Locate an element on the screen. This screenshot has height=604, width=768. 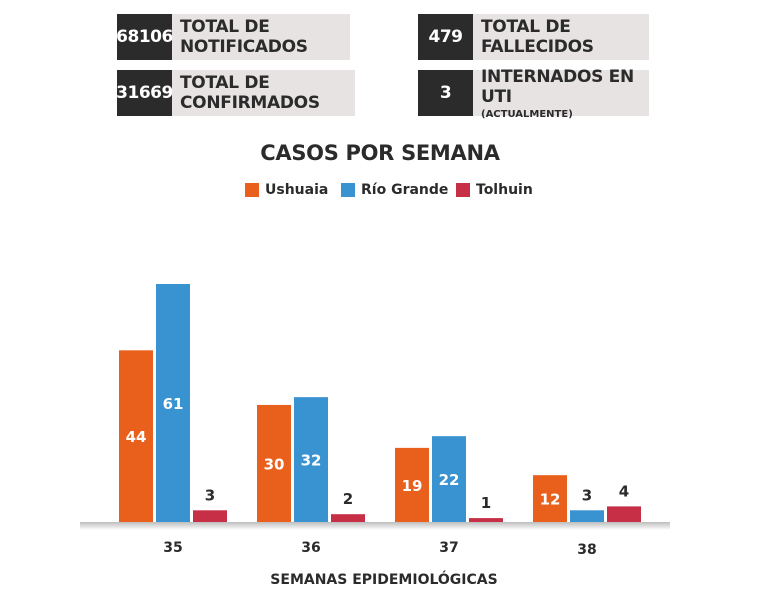
legend-label: Río Grande is located at coordinates (405, 190).